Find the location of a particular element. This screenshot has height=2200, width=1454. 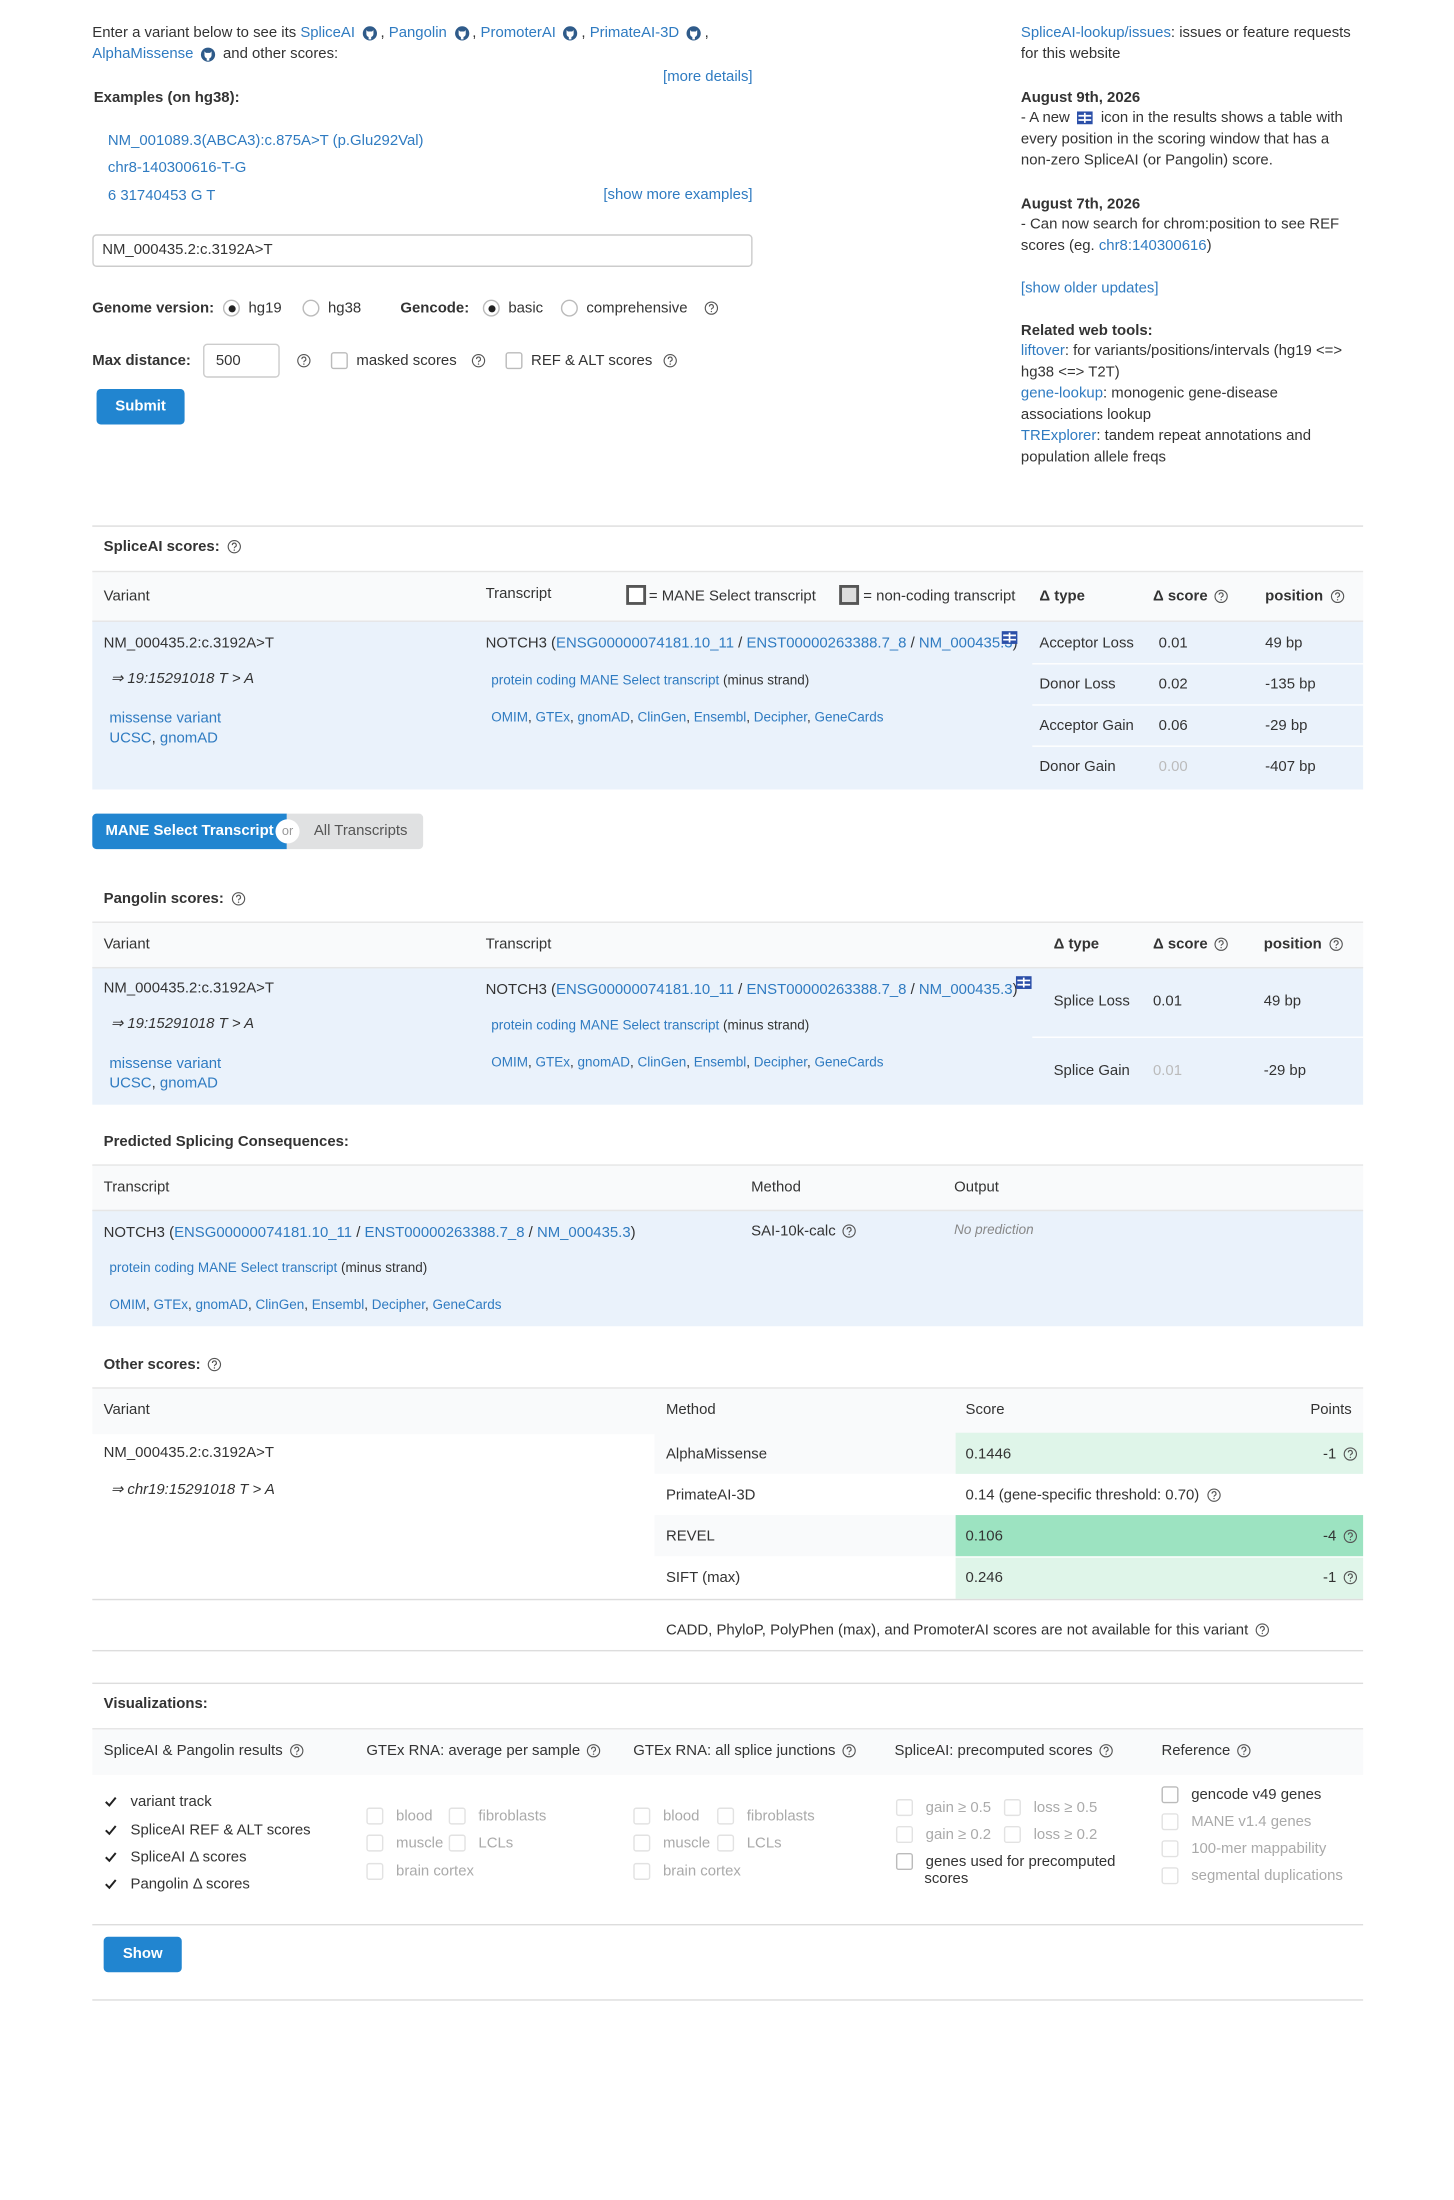

text: and other scores: is located at coordinates (280, 54).